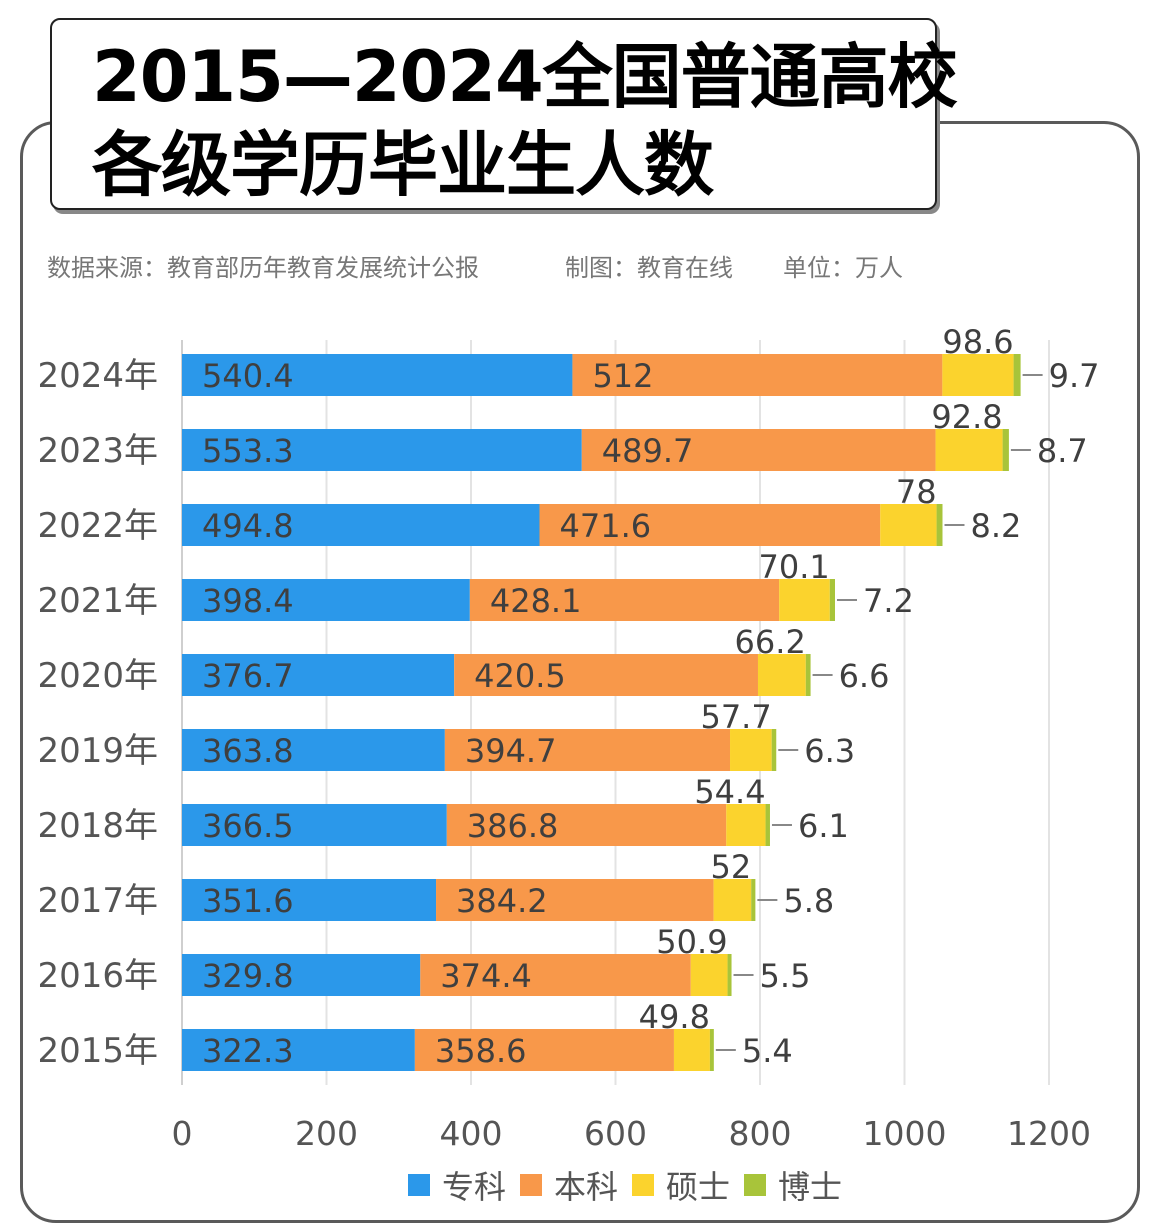 This screenshot has width=1154, height=1231. I want to click on data-label: 70.1, so click(794, 567).